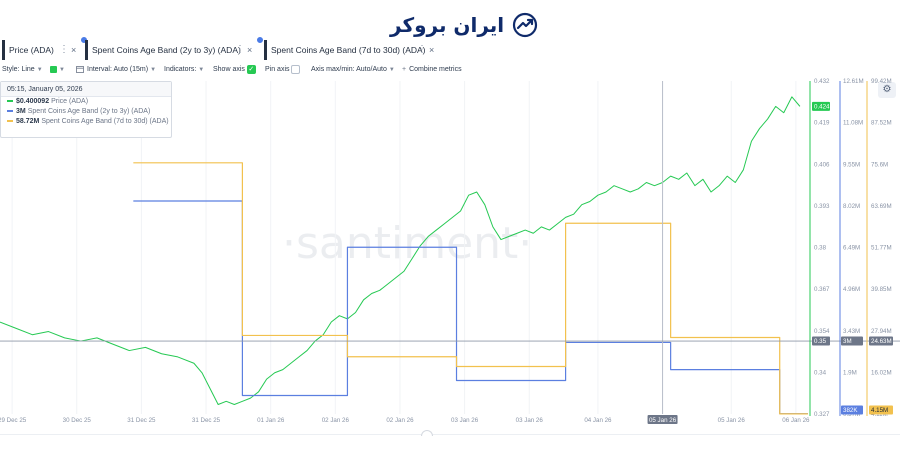 The width and height of the screenshot is (900, 471). Describe the element at coordinates (851, 331) in the screenshot. I see `axis-tick-label: 3.43M` at that location.